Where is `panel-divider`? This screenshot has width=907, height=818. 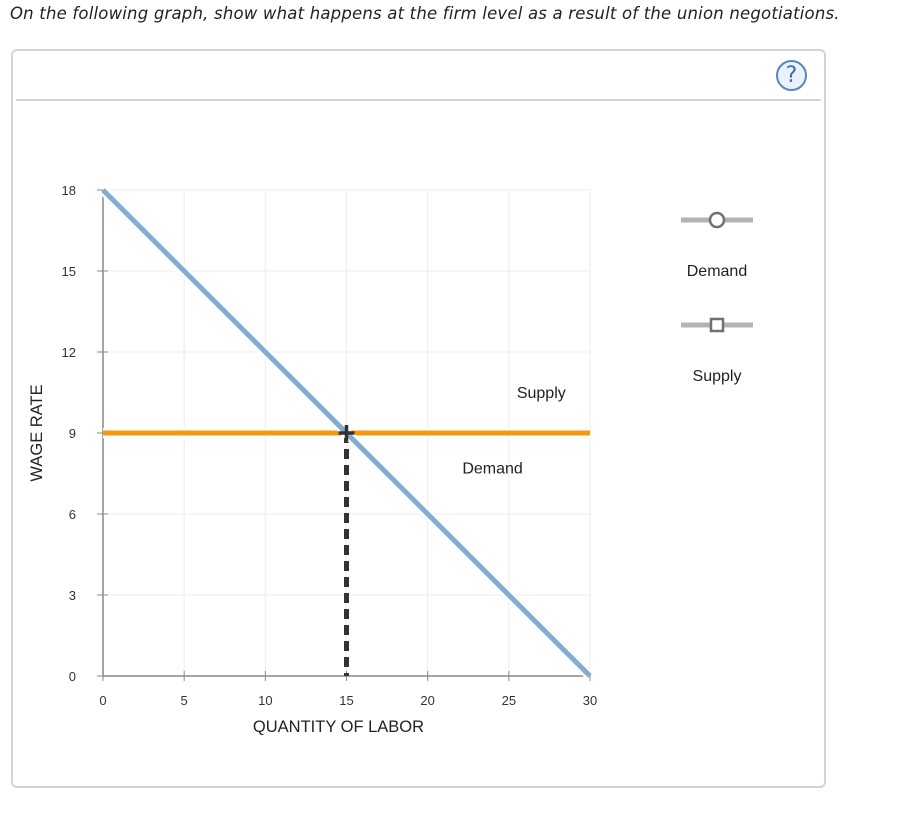 panel-divider is located at coordinates (418, 100).